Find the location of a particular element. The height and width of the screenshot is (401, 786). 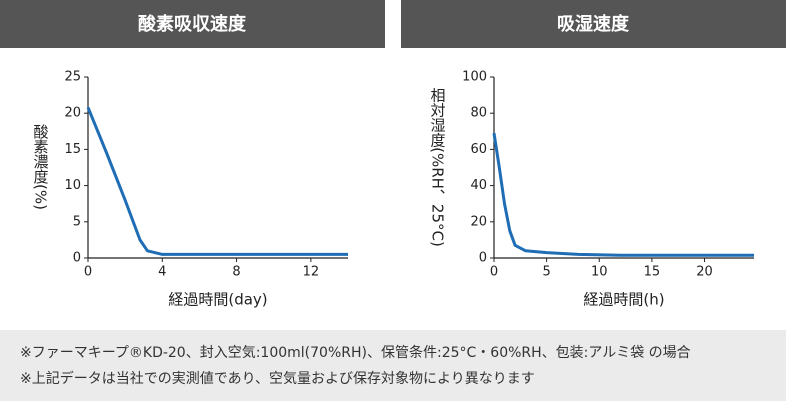

x-tick-label: 20 is located at coordinates (704, 272).